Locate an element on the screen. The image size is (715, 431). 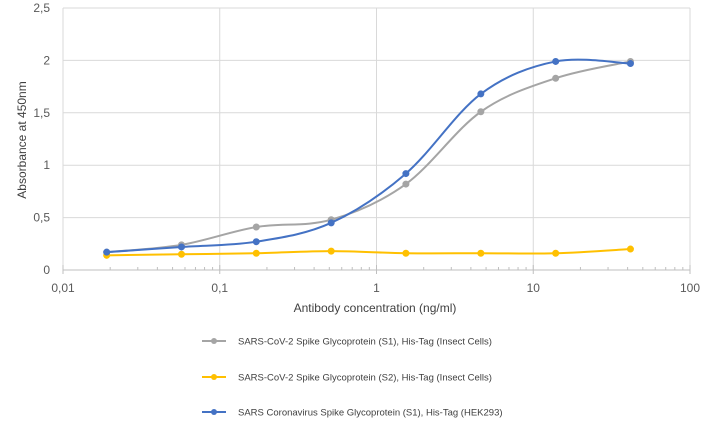
y-tick-label: 0 is located at coordinates (46, 270).